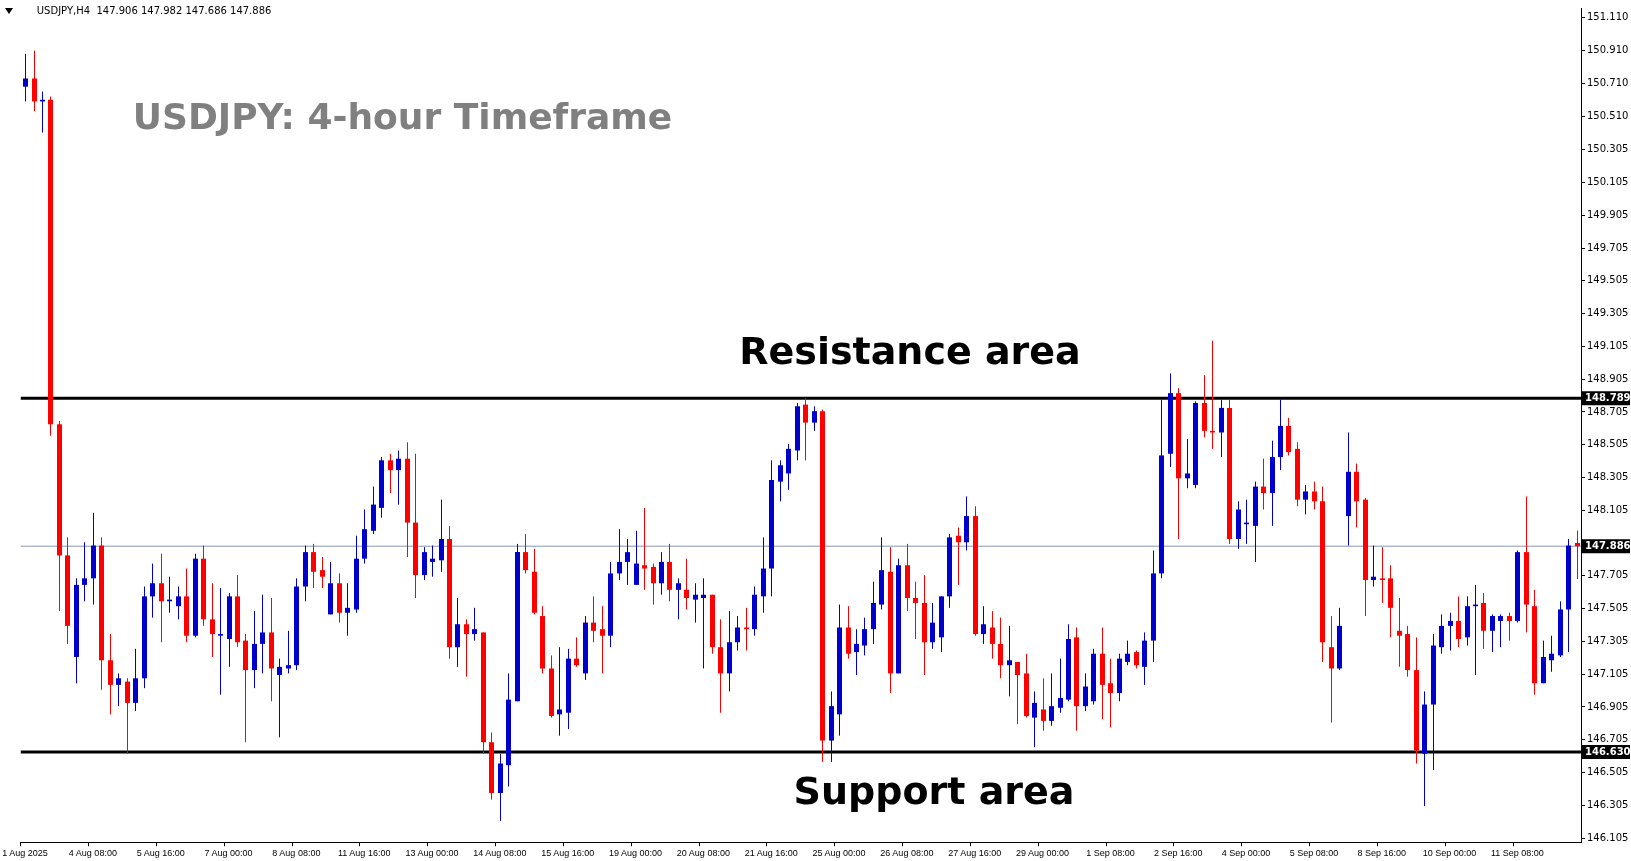 This screenshot has height=861, width=1631. What do you see at coordinates (934, 790) in the screenshot?
I see `annotation: Support area` at bounding box center [934, 790].